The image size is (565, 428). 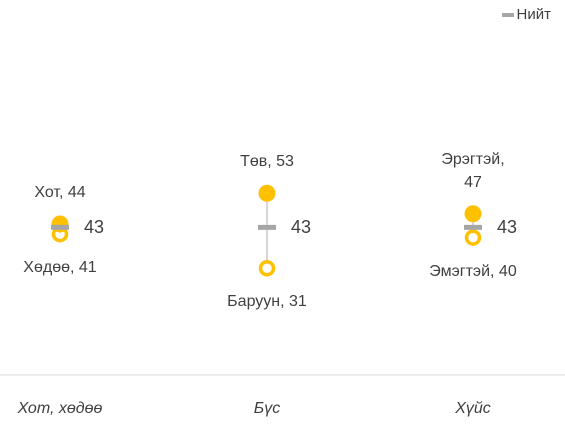 What do you see at coordinates (60, 408) in the screenshot?
I see `category-label: Хот, хөдөө` at bounding box center [60, 408].